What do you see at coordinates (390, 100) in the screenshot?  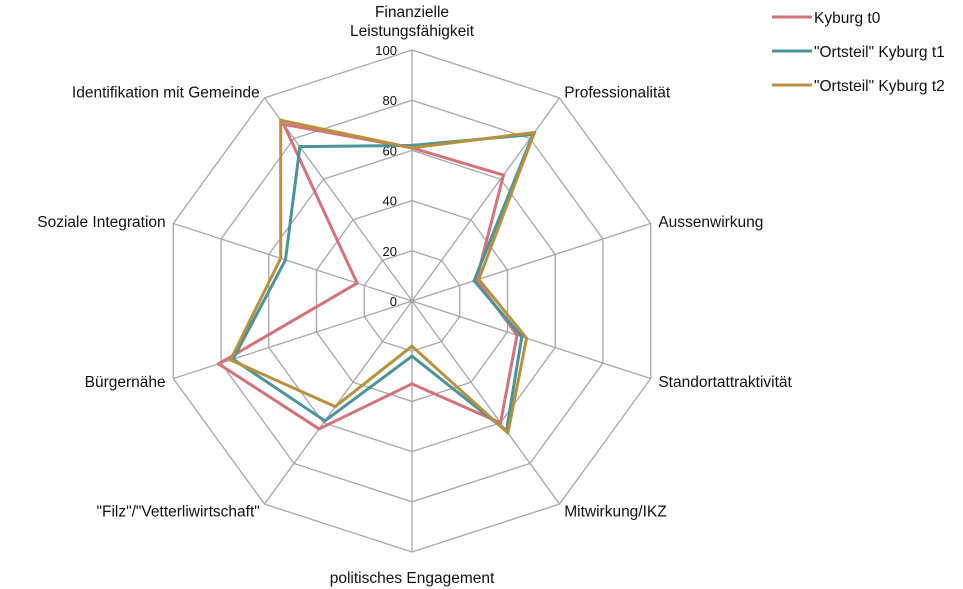 I see `tick-label-4: 80` at bounding box center [390, 100].